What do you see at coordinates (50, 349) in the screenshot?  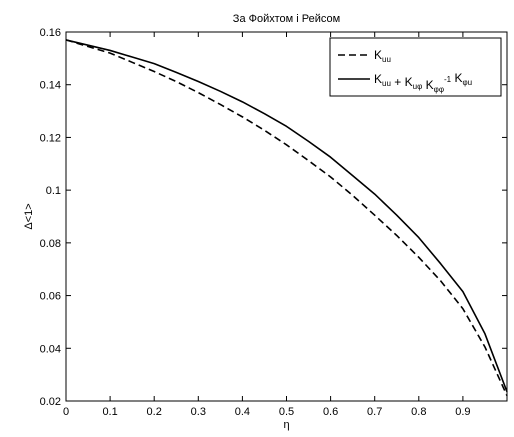 I see `y-tick-label: 0.04` at bounding box center [50, 349].